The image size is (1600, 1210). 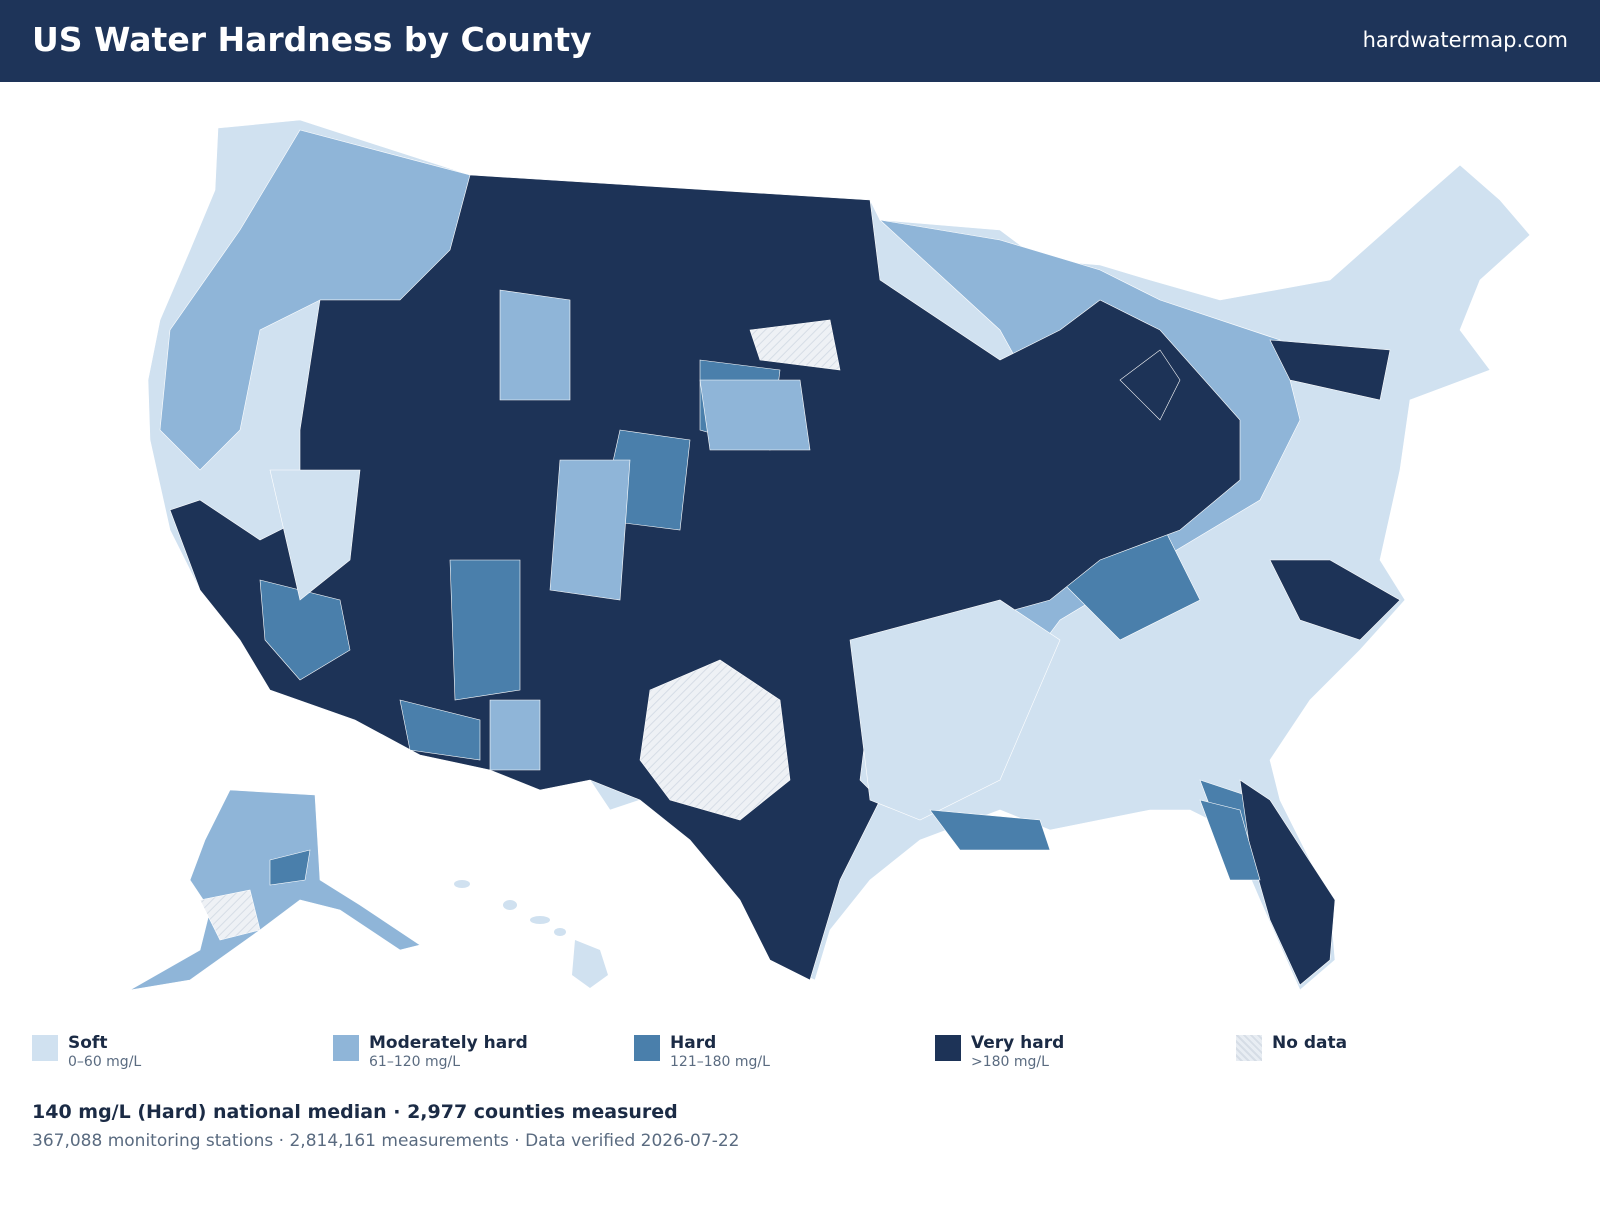 I want to click on legend-range: >180 mg/L, so click(x=1010, y=1062).